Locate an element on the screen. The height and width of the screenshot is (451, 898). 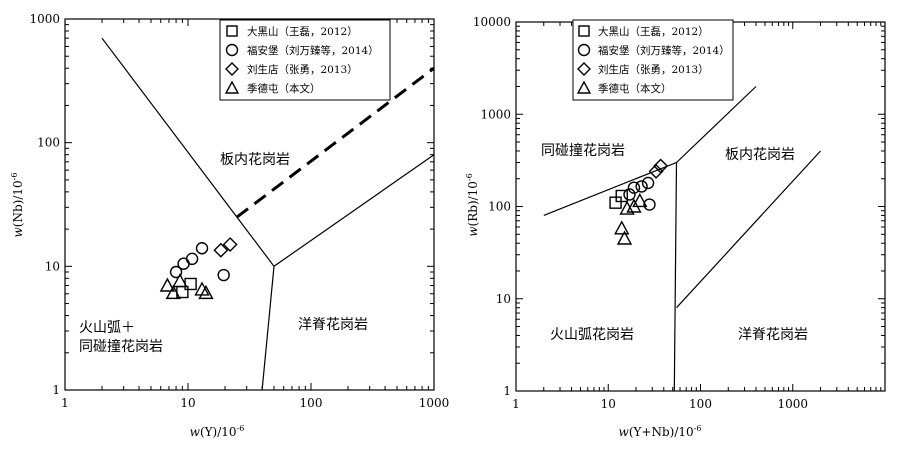
region-label-vag-syn-line2: 同碰撞花岗岩 is located at coordinates (121, 347).